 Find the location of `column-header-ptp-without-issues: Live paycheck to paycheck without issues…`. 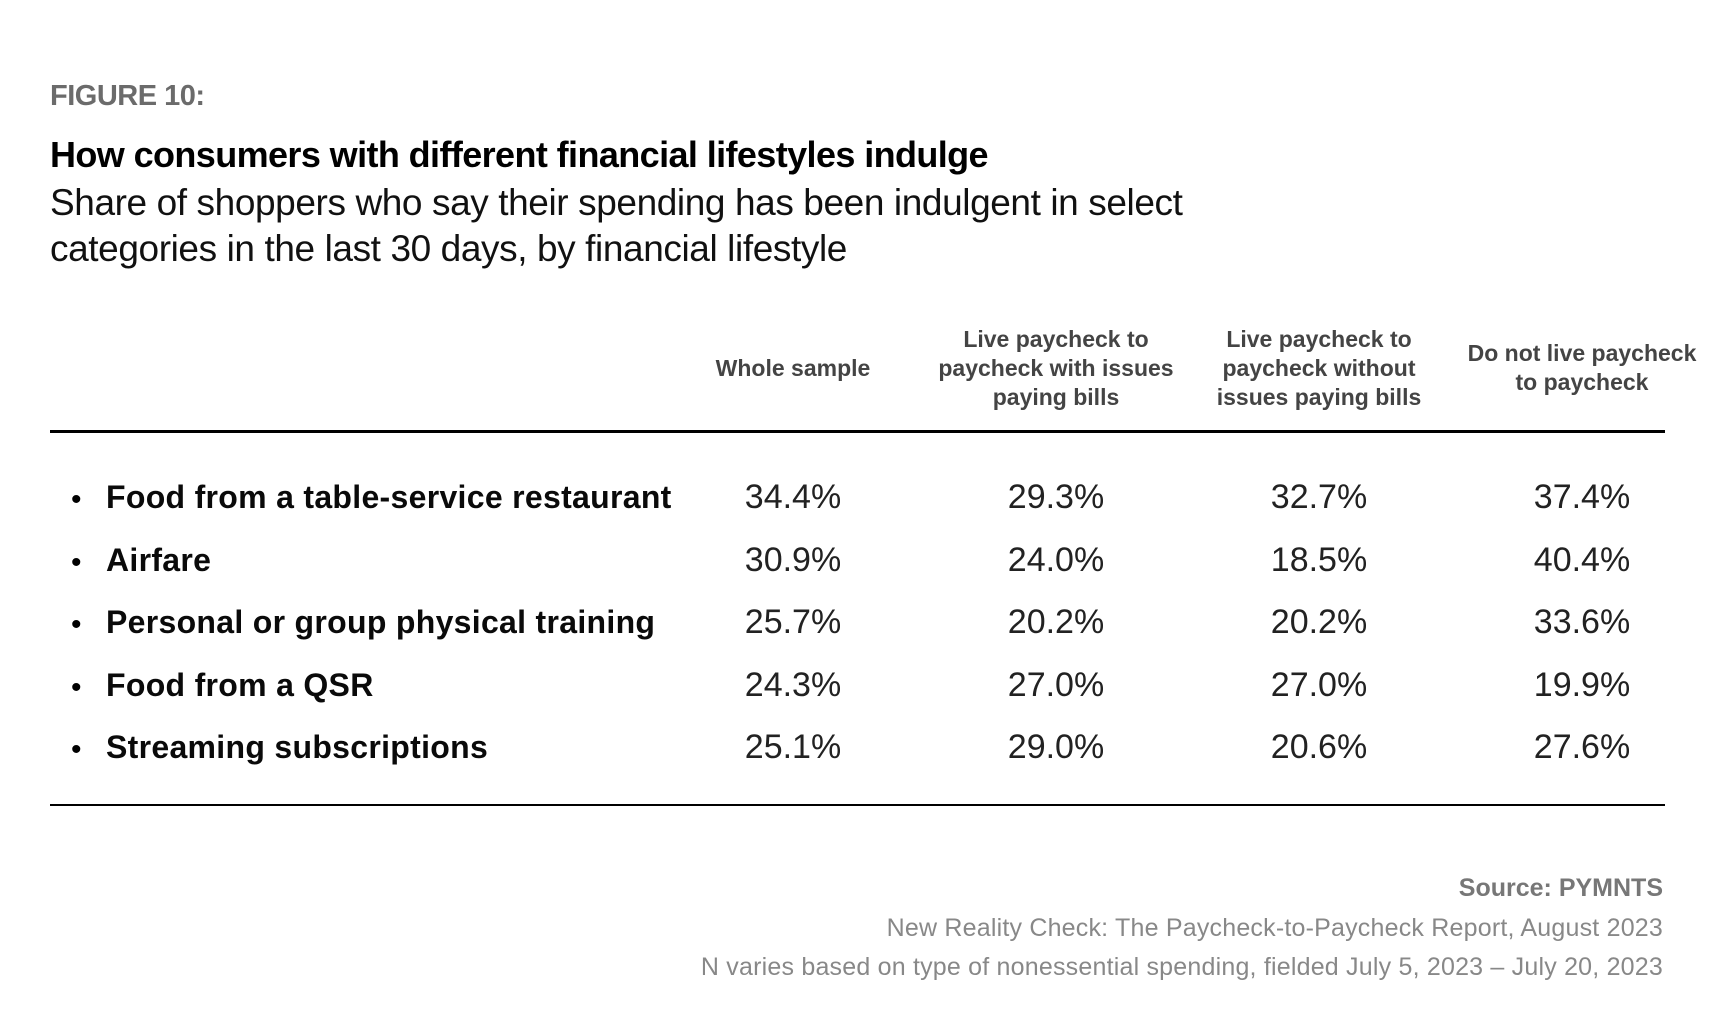

column-header-ptp-without-issues: Live paycheck to paycheck without issues… is located at coordinates (1319, 367).